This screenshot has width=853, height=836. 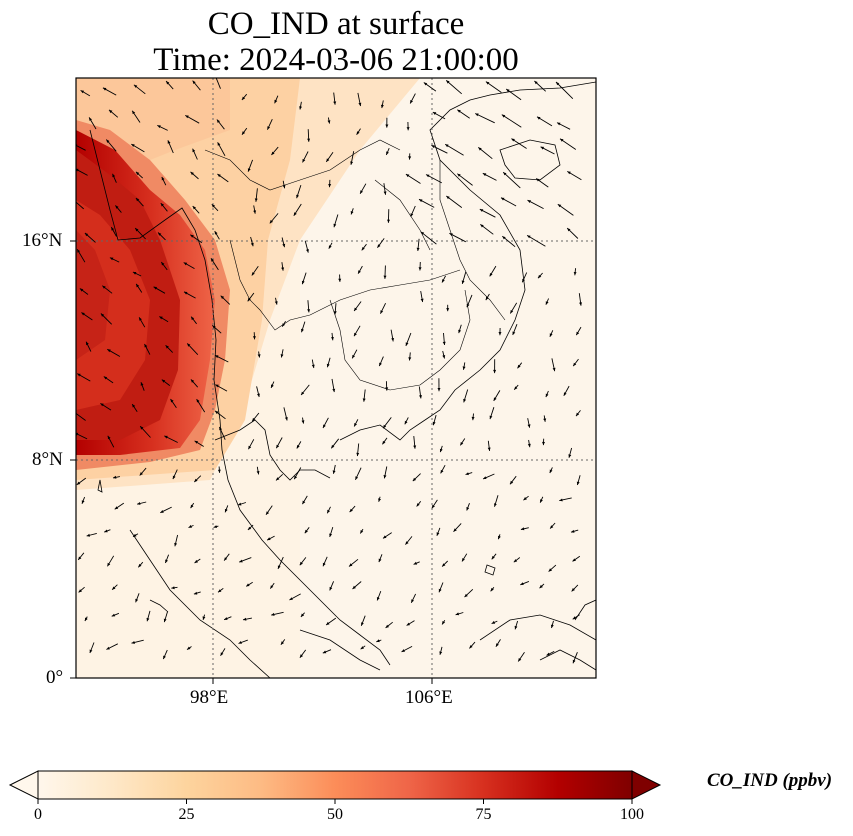 What do you see at coordinates (336, 60) in the screenshot?
I see `plot-time: Time: 2024-03-06 21:00:00` at bounding box center [336, 60].